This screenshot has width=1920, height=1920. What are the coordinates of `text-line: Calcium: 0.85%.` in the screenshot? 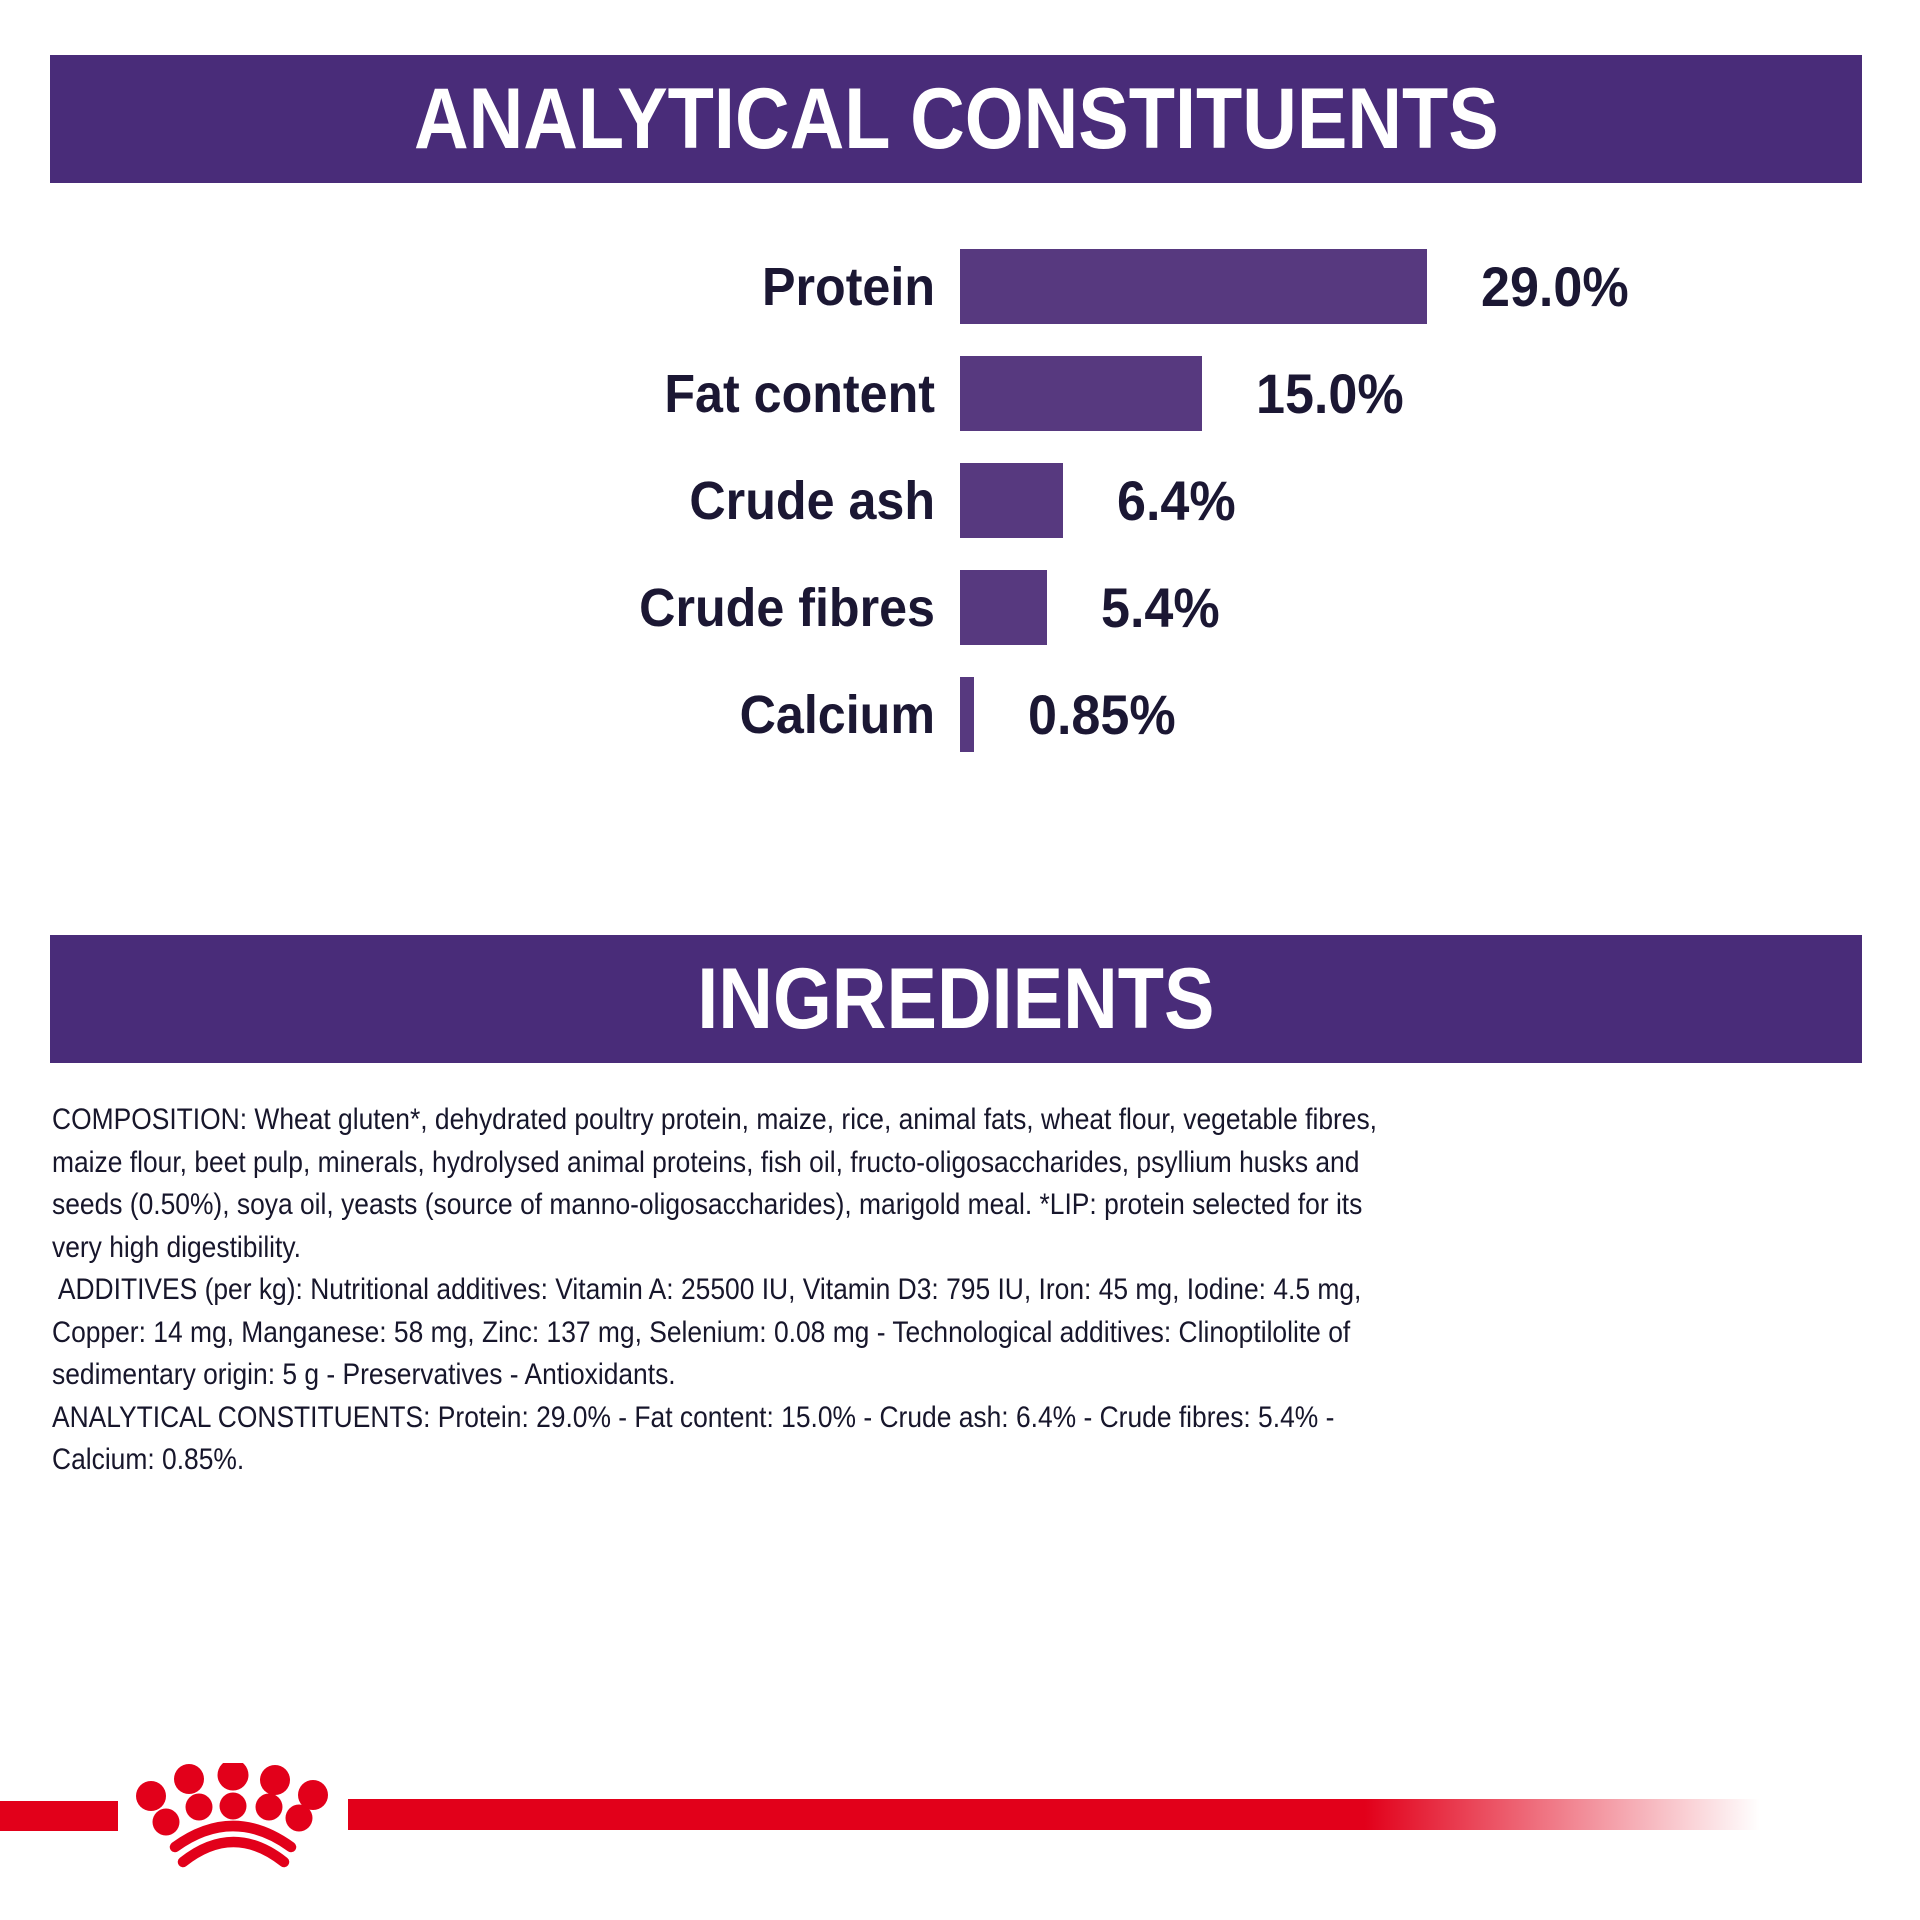 It's located at (148, 1459).